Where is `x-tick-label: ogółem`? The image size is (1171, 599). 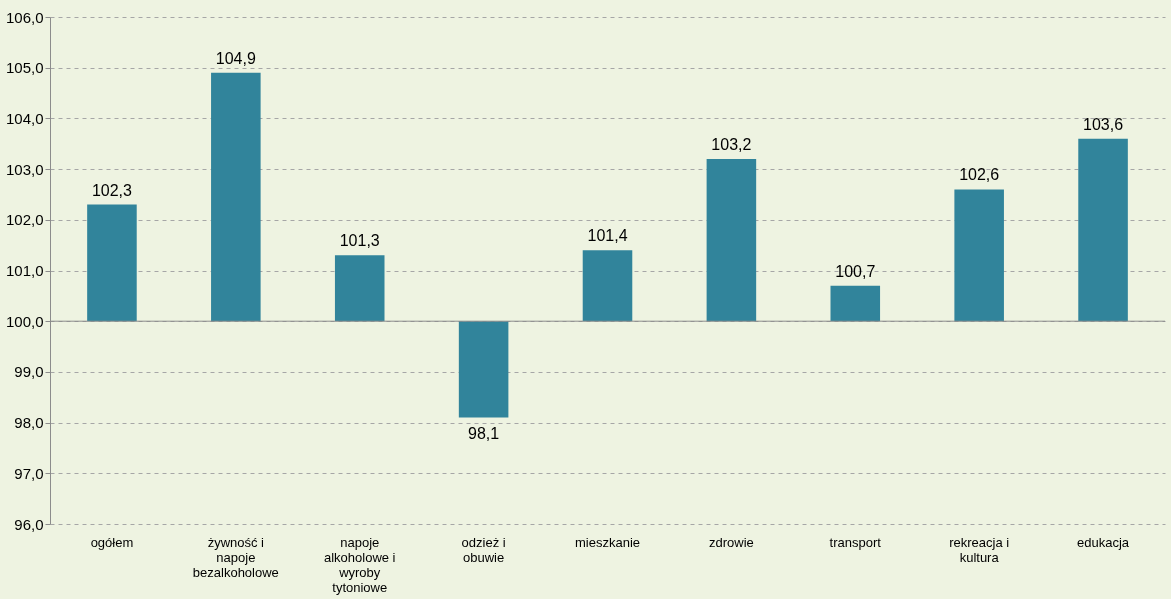
x-tick-label: ogółem is located at coordinates (112, 542).